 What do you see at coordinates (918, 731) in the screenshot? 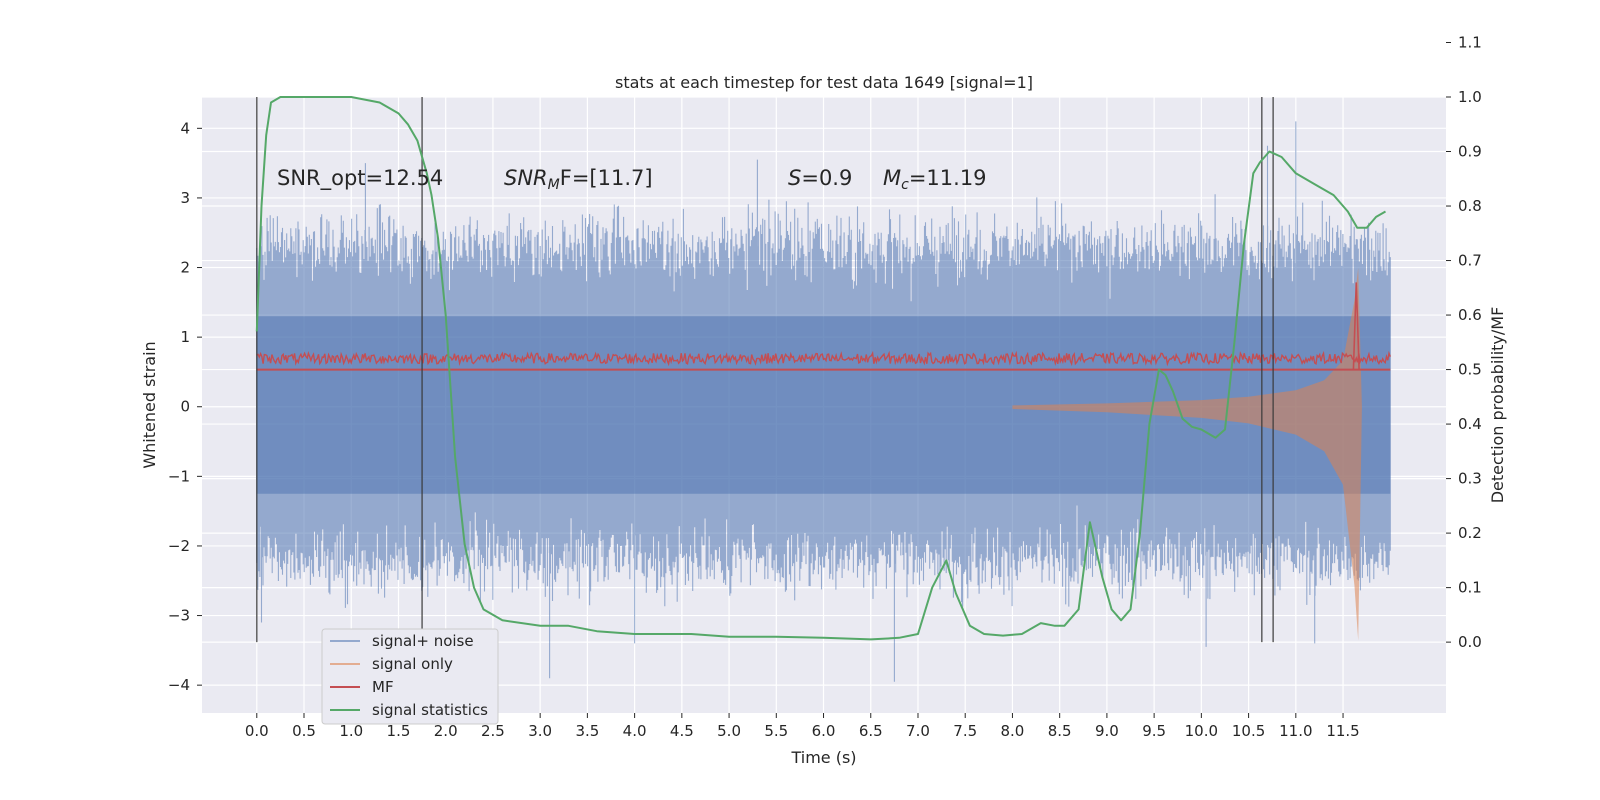
I see `x-tick-label-14: 7.0` at bounding box center [918, 731].